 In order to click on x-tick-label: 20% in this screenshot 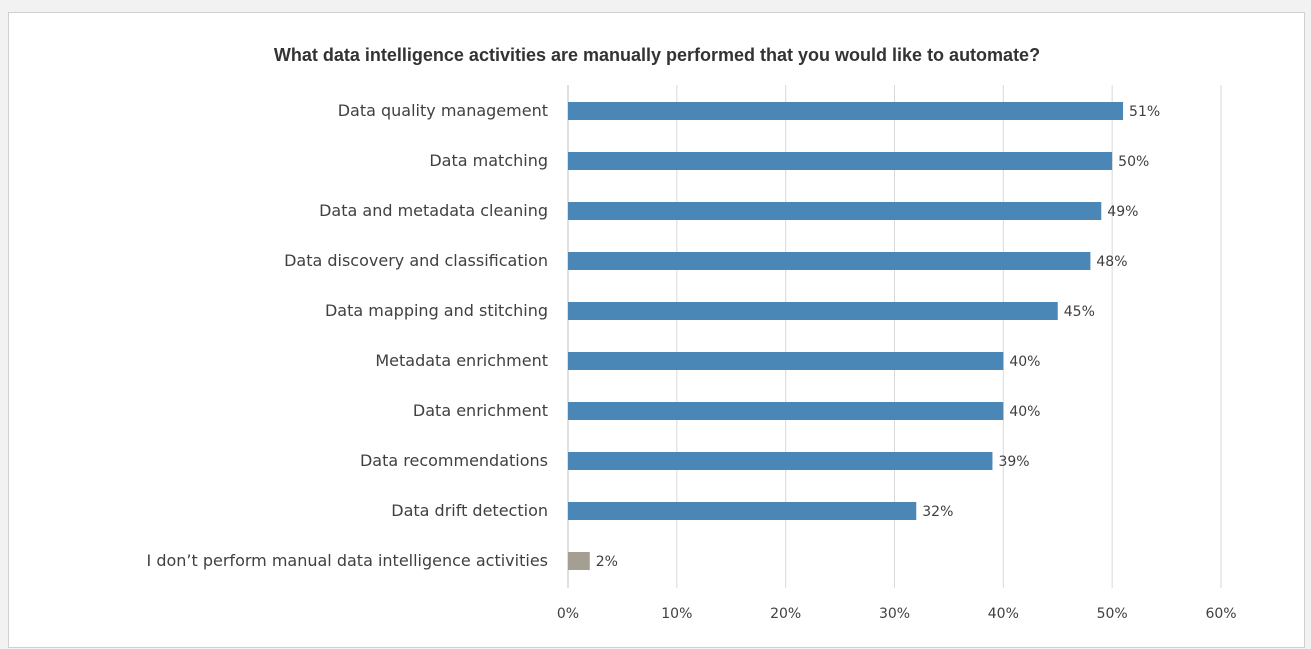, I will do `click(785, 614)`.